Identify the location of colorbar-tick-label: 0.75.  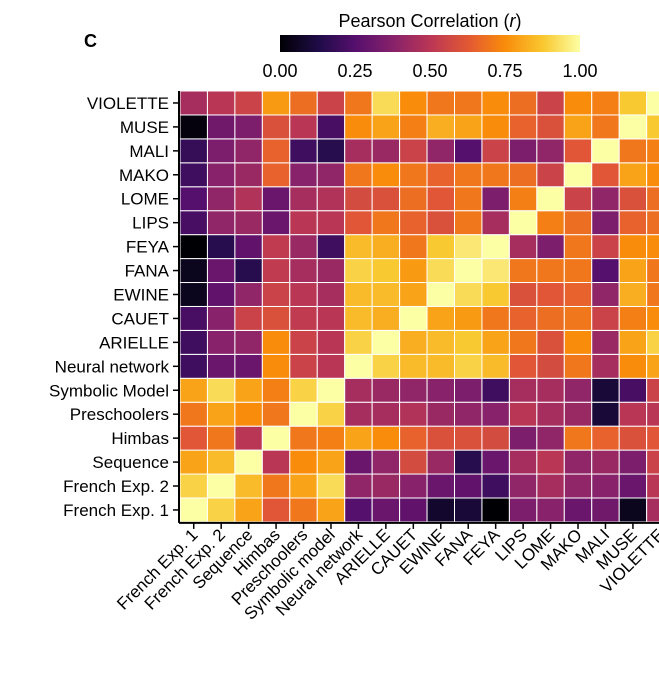
(504, 71).